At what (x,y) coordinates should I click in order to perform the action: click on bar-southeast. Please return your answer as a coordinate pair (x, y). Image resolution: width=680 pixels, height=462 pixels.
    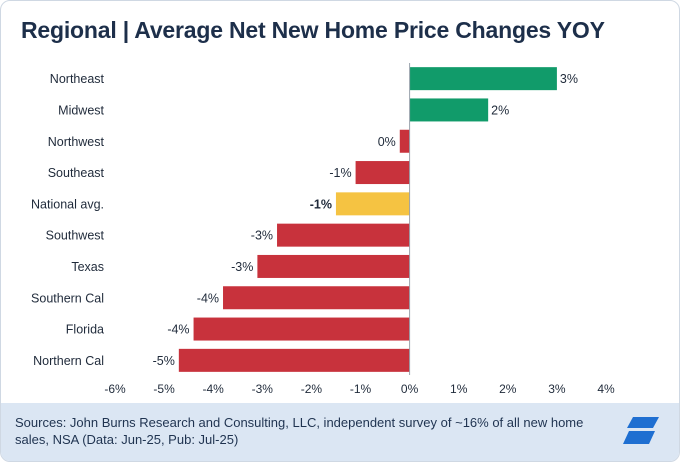
    Looking at the image, I should click on (382, 173).